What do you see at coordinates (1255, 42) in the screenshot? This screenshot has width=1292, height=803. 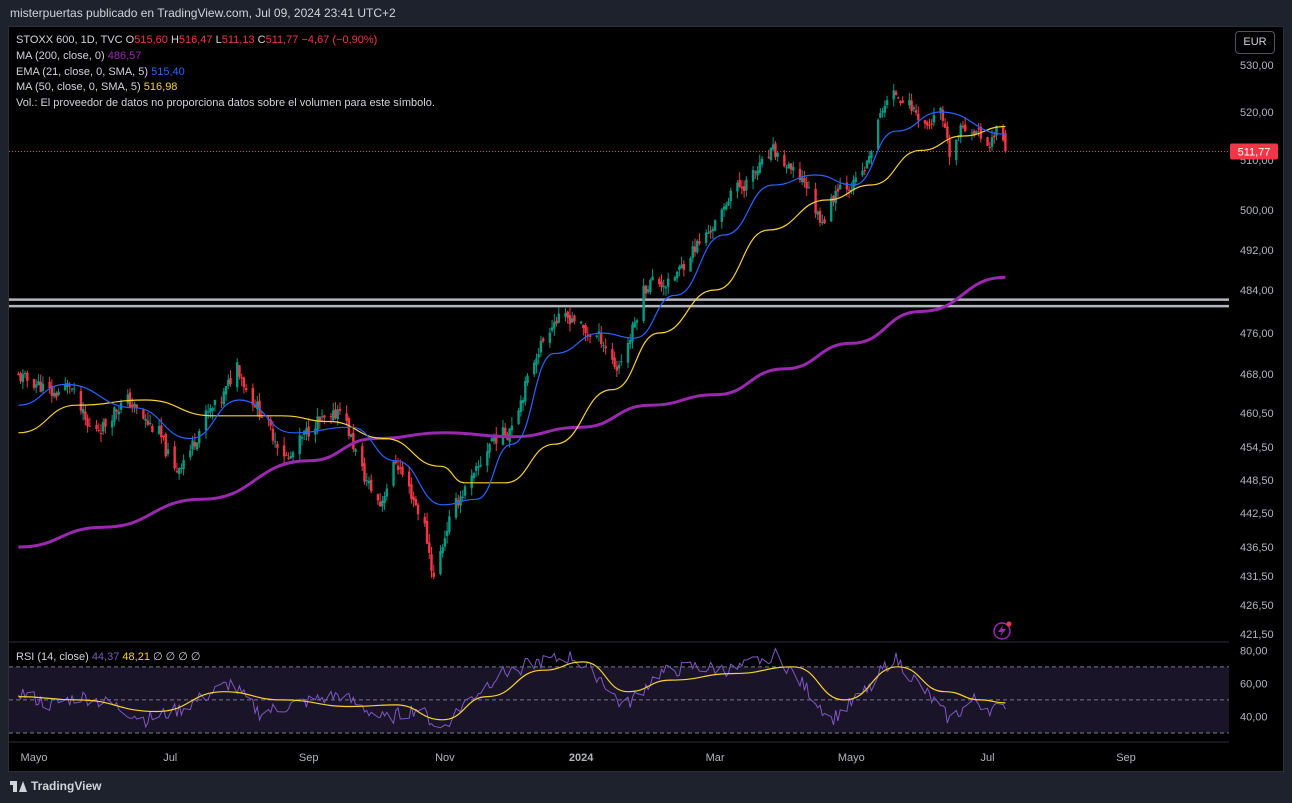 I see `currency-button: EUR` at bounding box center [1255, 42].